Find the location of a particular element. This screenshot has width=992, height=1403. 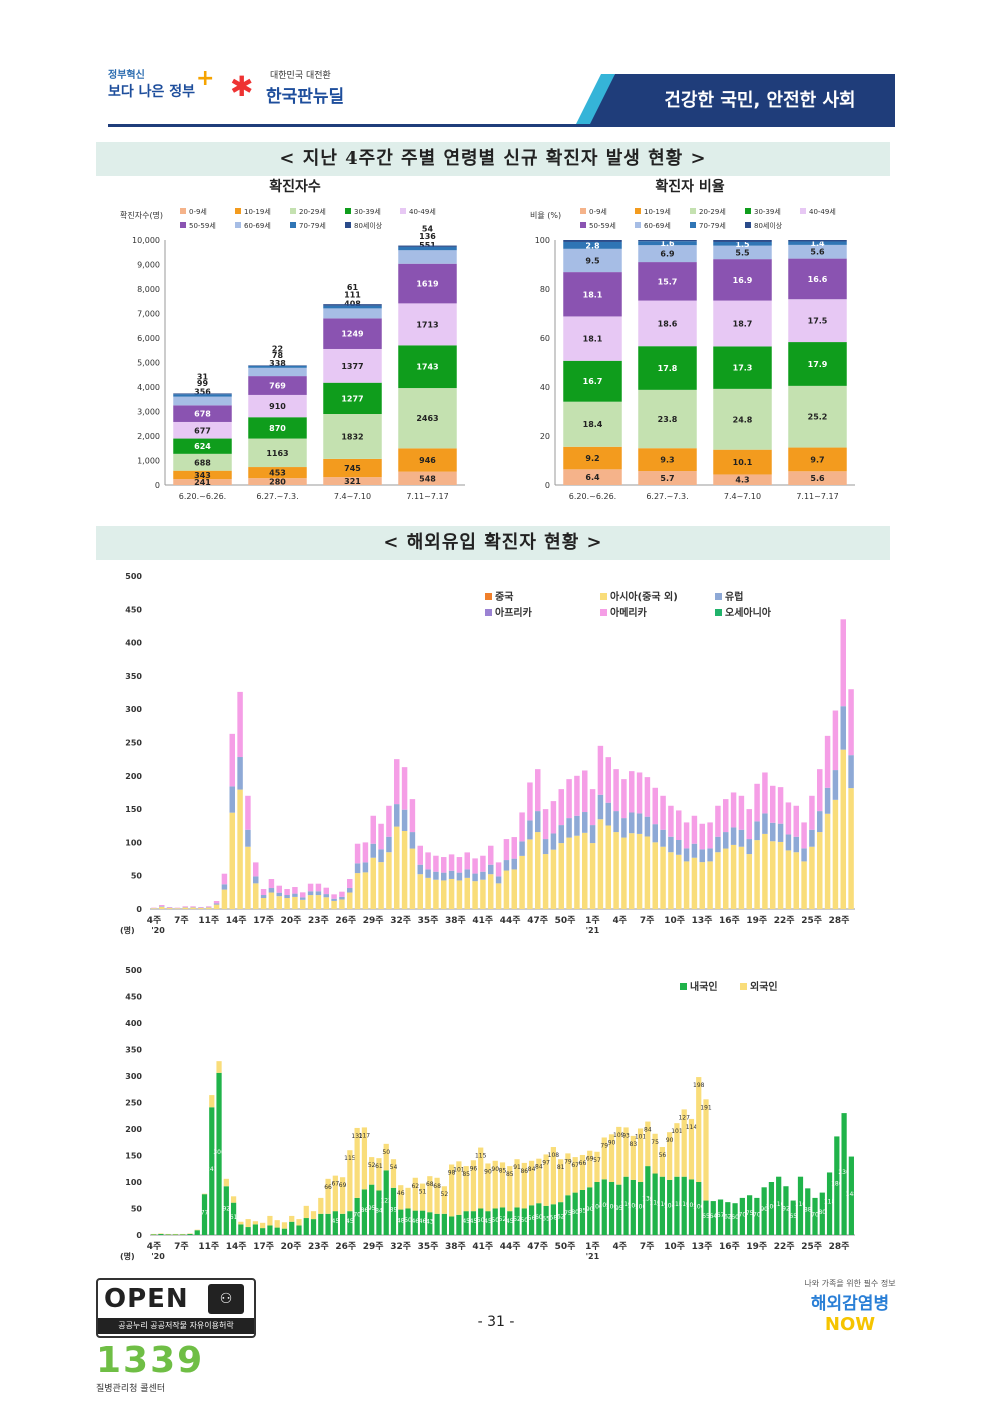

data-label-domestic: 122 is located at coordinates (386, 1201).